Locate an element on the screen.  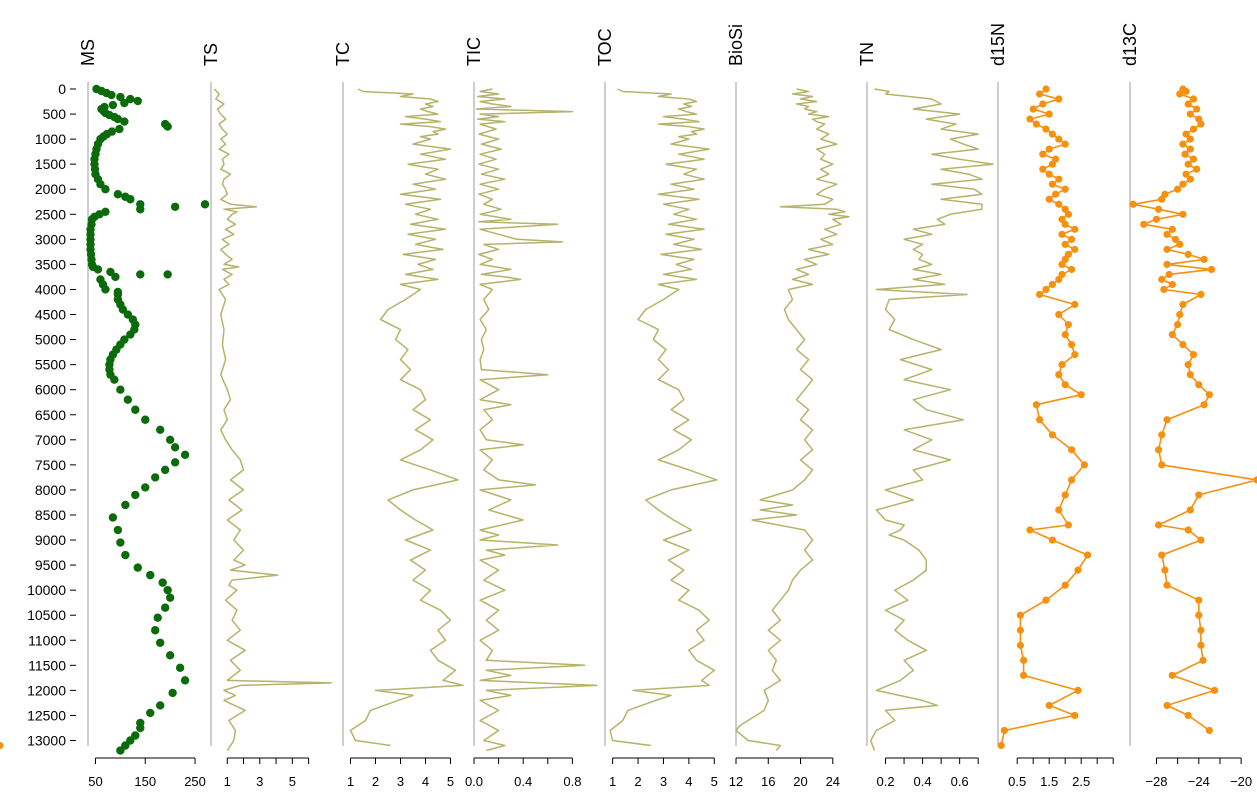
panel-title-biosi: BioSi is located at coordinates (736, 45).